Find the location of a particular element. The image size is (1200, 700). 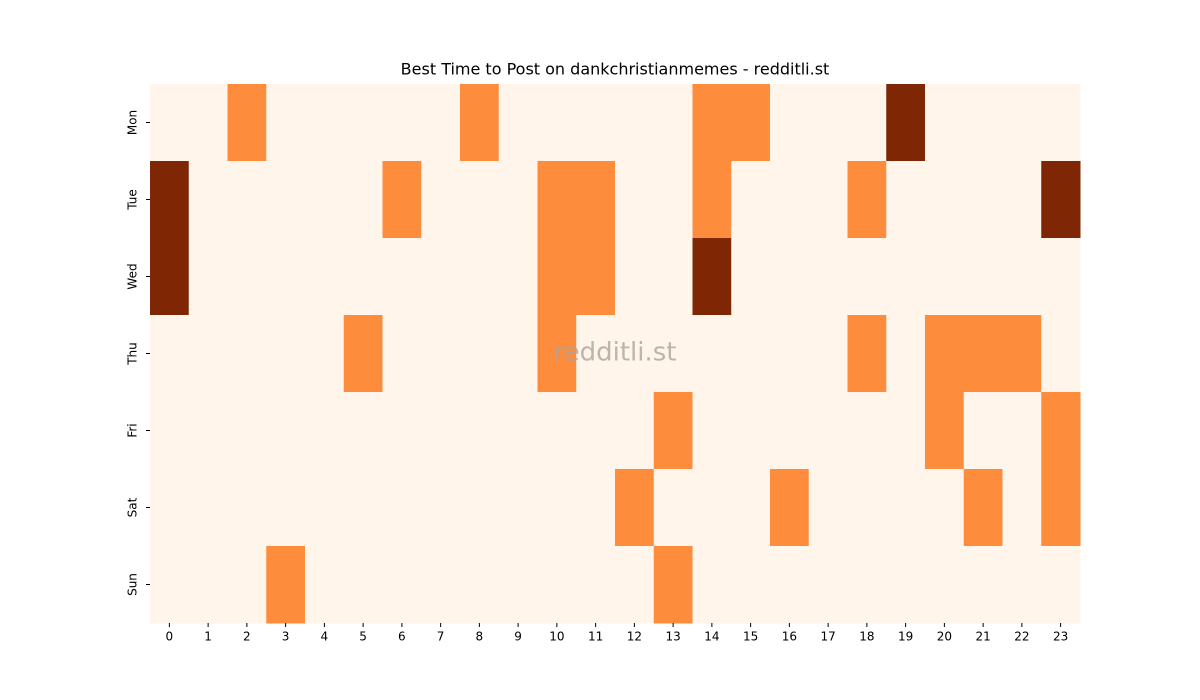

x-tick-label: 0 is located at coordinates (170, 637).